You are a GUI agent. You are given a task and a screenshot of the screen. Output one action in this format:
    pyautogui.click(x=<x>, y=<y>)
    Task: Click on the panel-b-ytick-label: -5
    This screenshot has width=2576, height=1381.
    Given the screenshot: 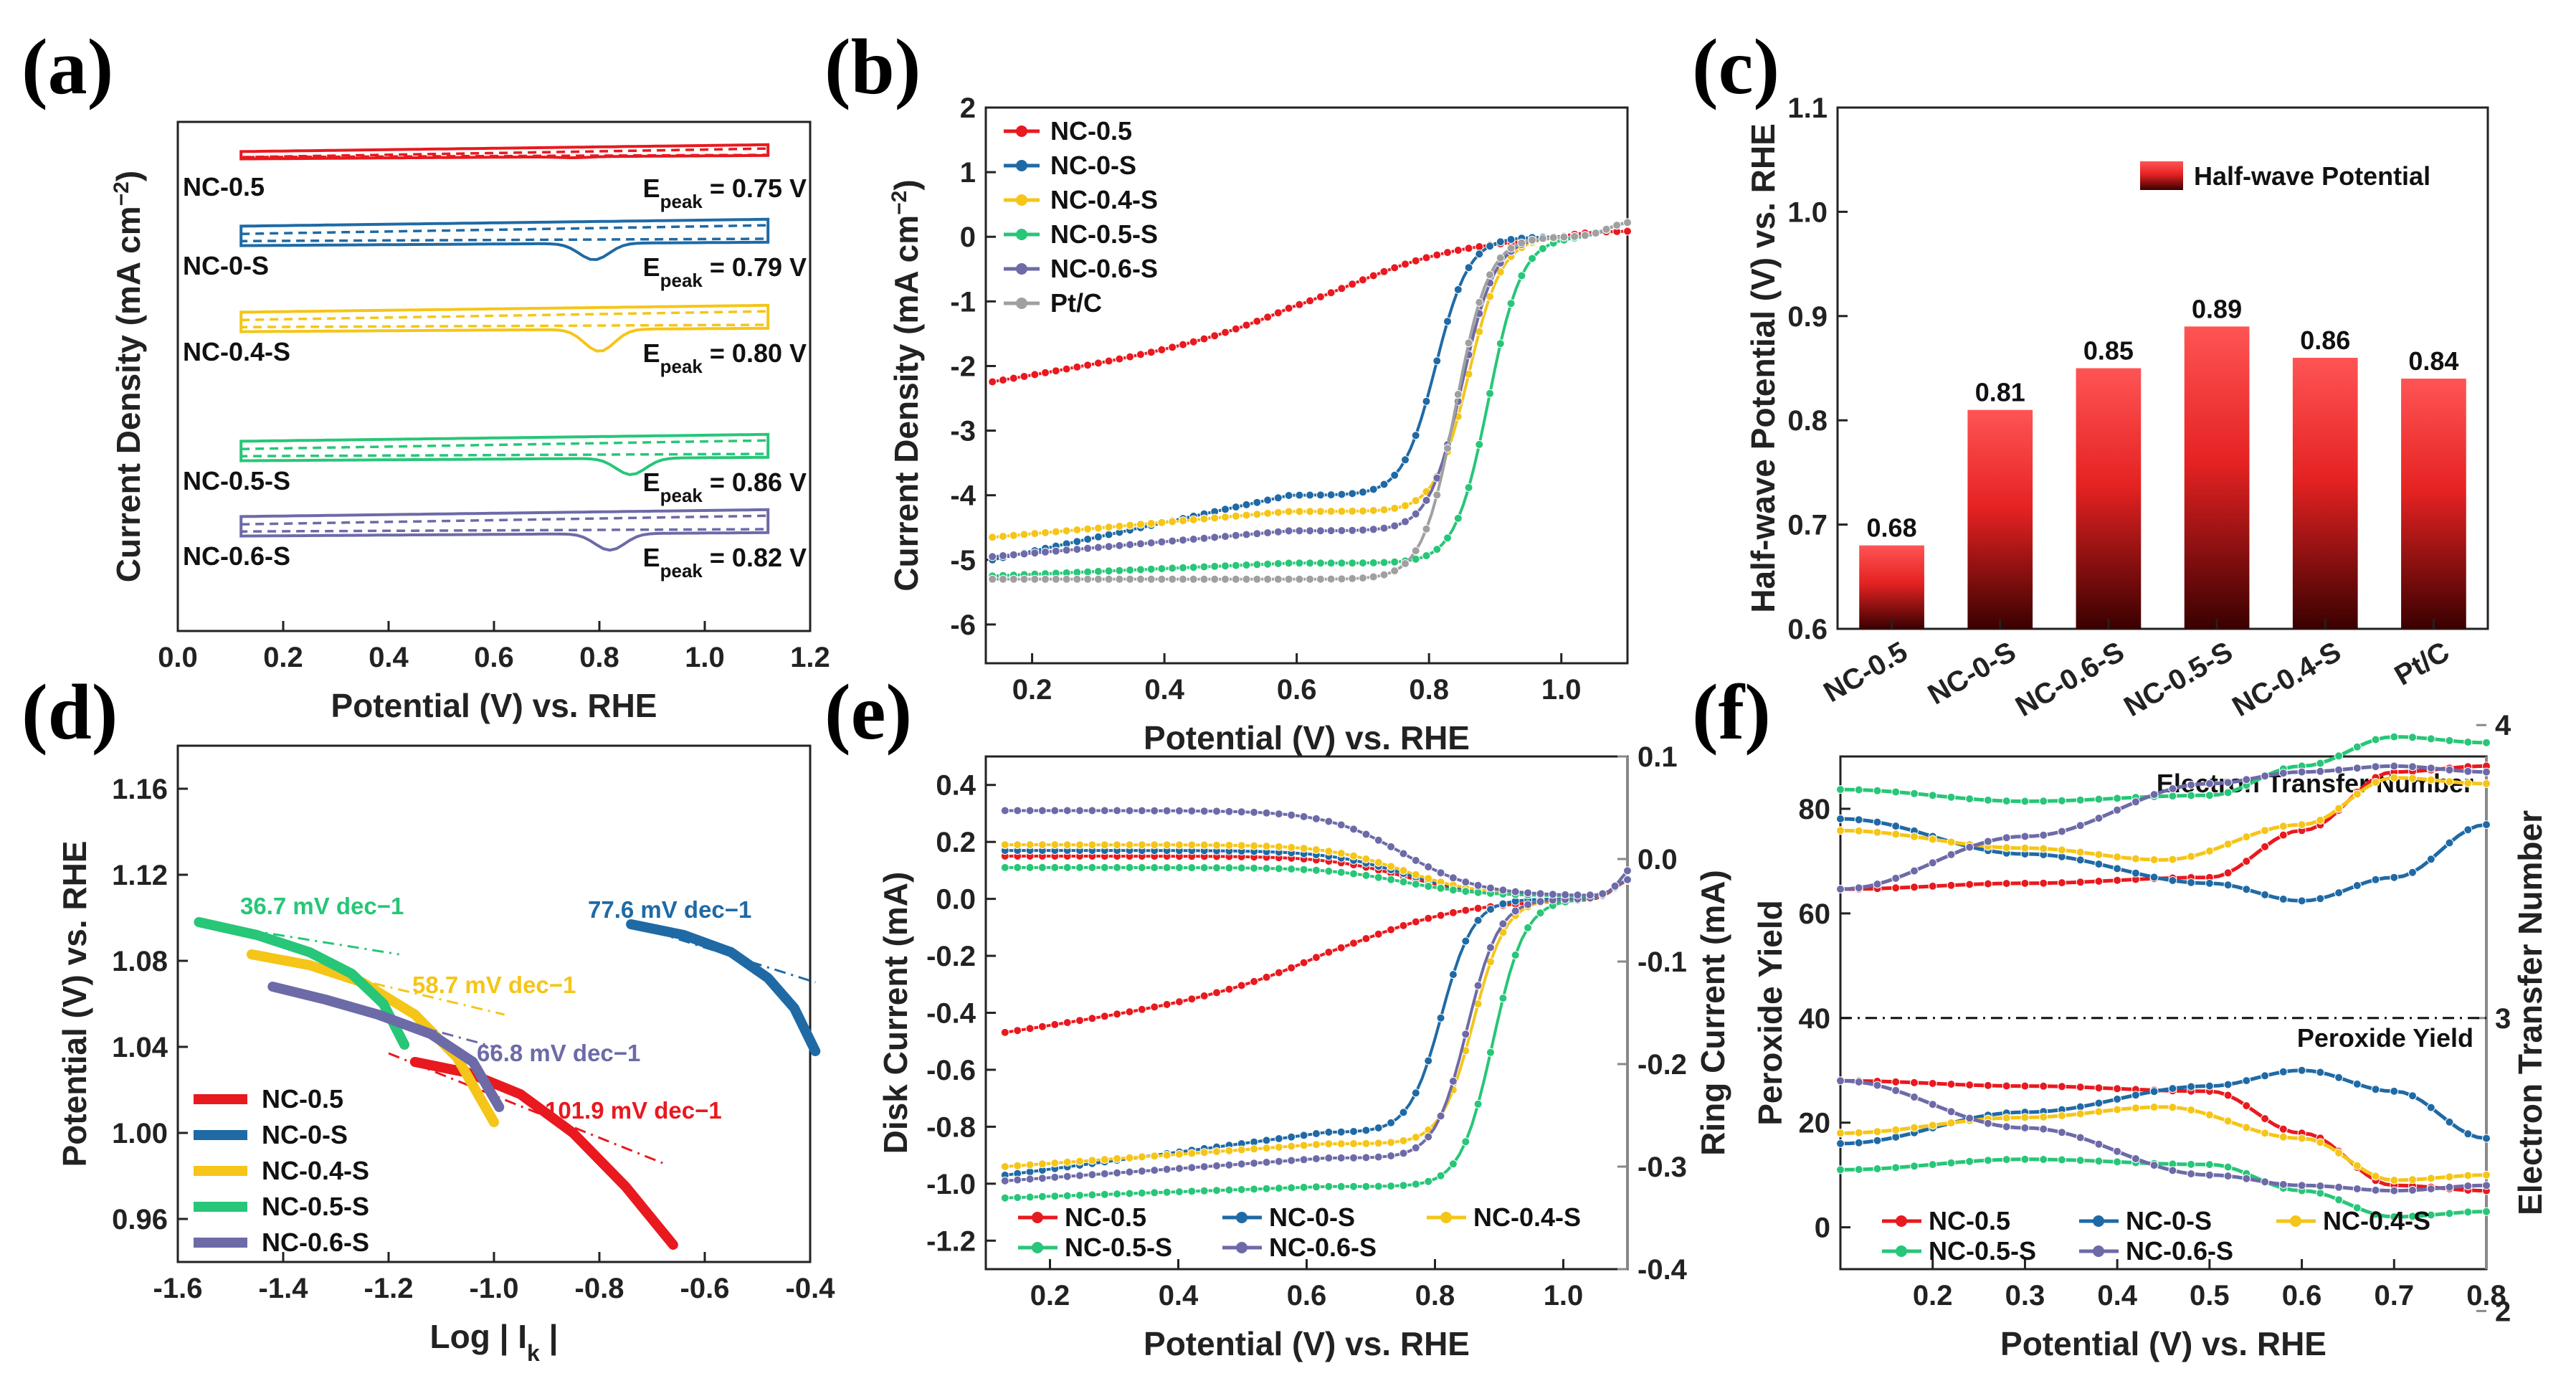 What is the action you would take?
    pyautogui.click(x=963, y=560)
    